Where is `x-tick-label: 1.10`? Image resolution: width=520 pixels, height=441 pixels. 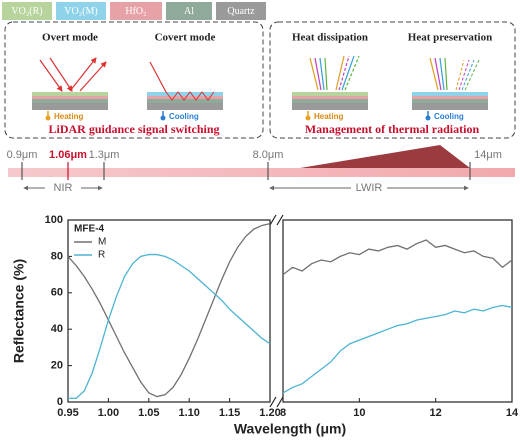 x-tick-label: 1.10 is located at coordinates (188, 413).